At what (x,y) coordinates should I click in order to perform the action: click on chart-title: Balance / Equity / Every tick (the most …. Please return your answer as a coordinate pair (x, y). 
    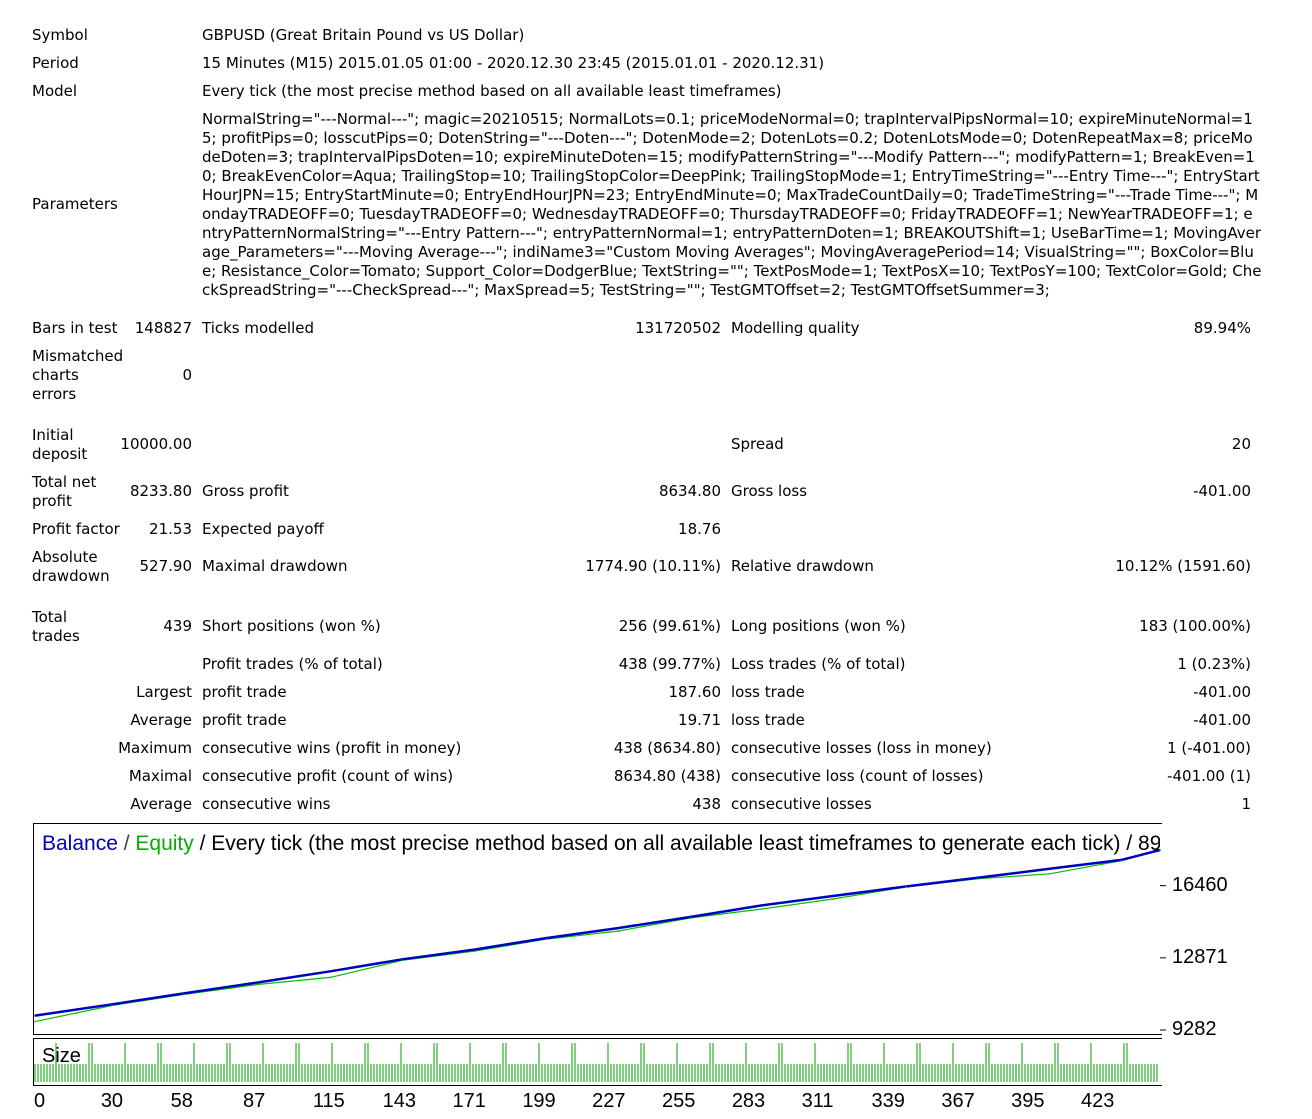
    Looking at the image, I should click on (601, 844).